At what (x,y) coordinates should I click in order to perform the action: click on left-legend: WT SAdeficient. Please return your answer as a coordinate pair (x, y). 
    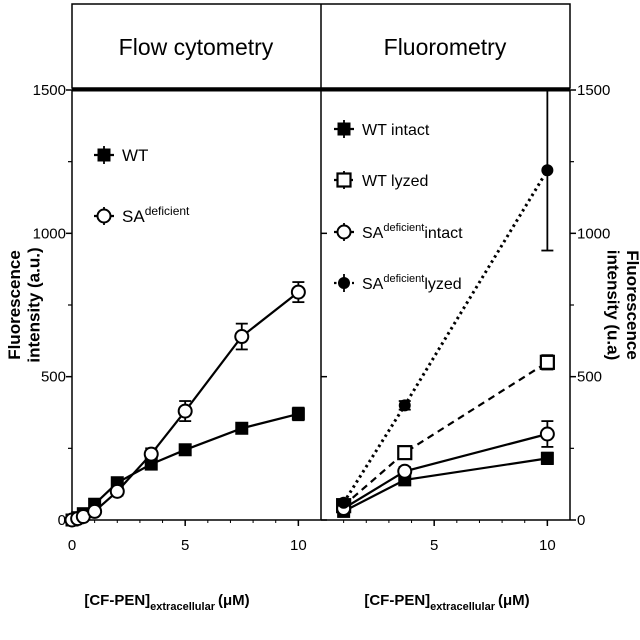
    Looking at the image, I should click on (142, 186).